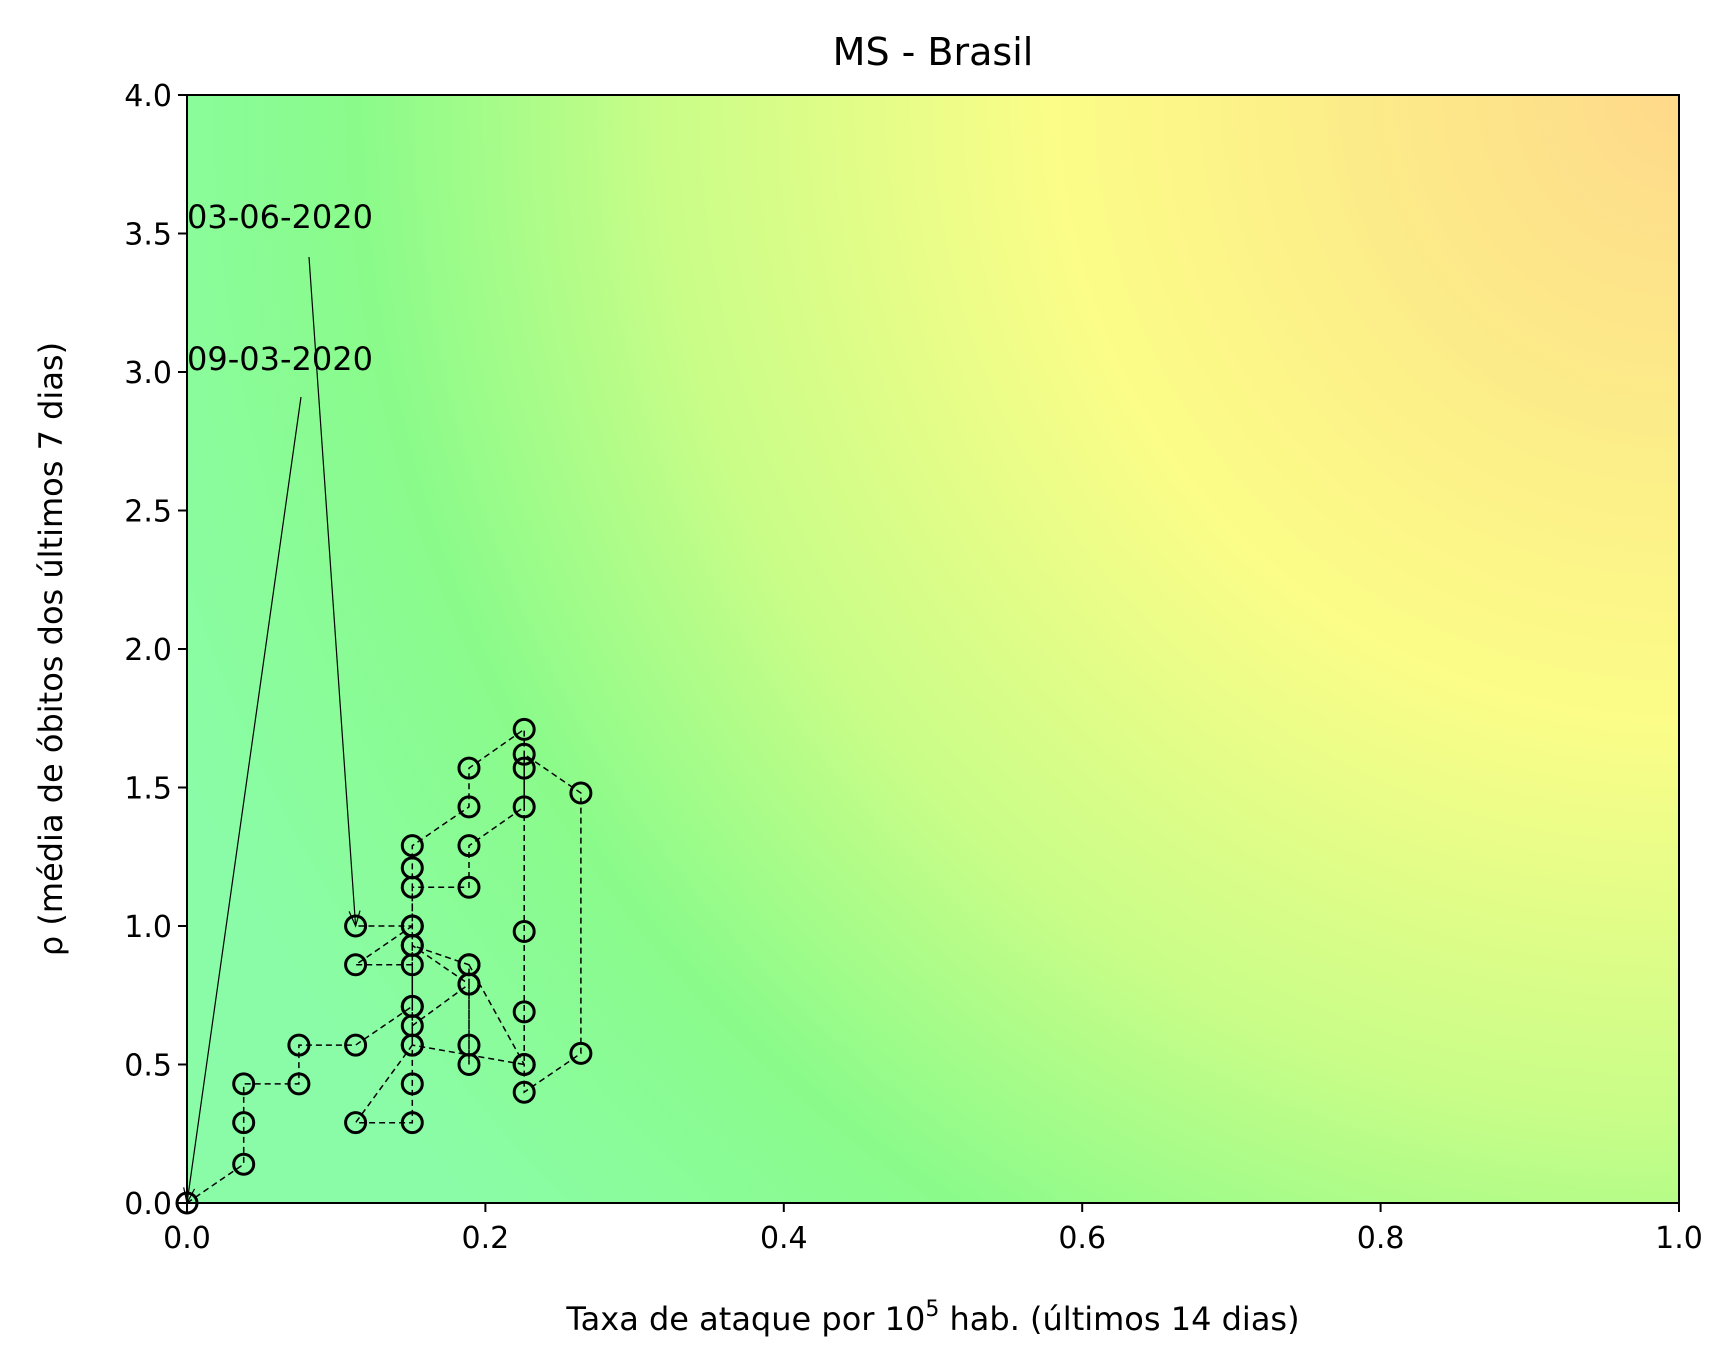 The image size is (1736, 1370). Describe the element at coordinates (187, 1238) in the screenshot. I see `x-tick-label: 0.0` at that location.